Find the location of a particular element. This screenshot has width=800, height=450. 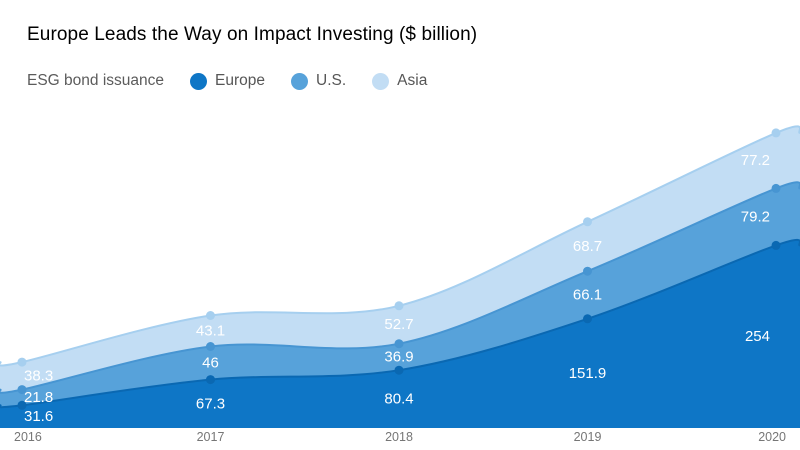

data-point-asia-2018 is located at coordinates (399, 306).